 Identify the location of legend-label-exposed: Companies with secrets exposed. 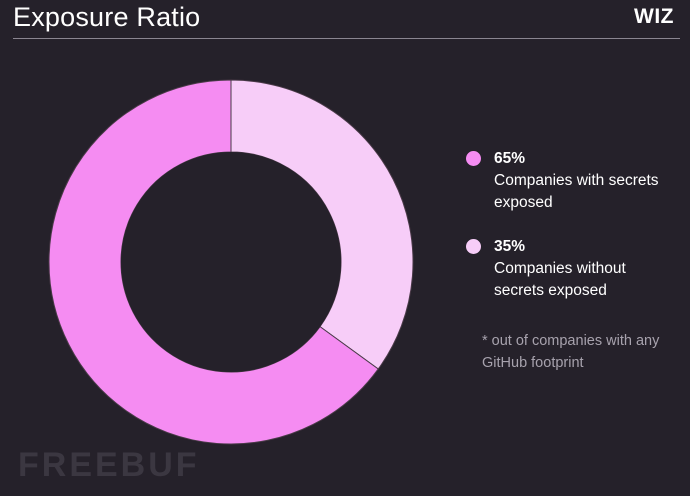
(576, 191).